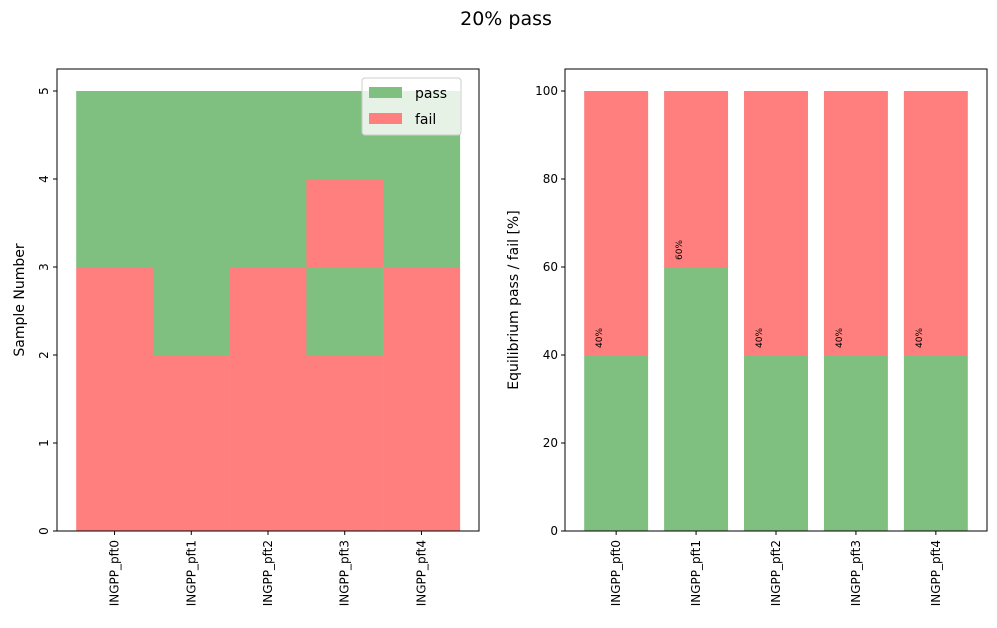 This screenshot has height=628, width=997. Describe the element at coordinates (550, 267) in the screenshot. I see `y-tick-label: 60` at that location.